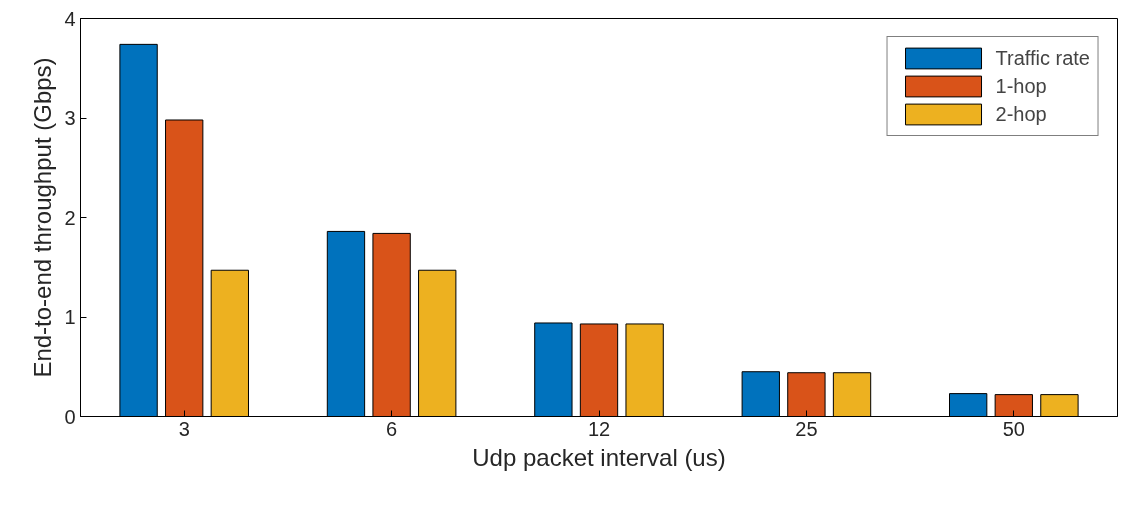 Image resolution: width=1125 pixels, height=506 pixels. Describe the element at coordinates (1042, 58) in the screenshot. I see `legend-label: Traffic rate` at that location.